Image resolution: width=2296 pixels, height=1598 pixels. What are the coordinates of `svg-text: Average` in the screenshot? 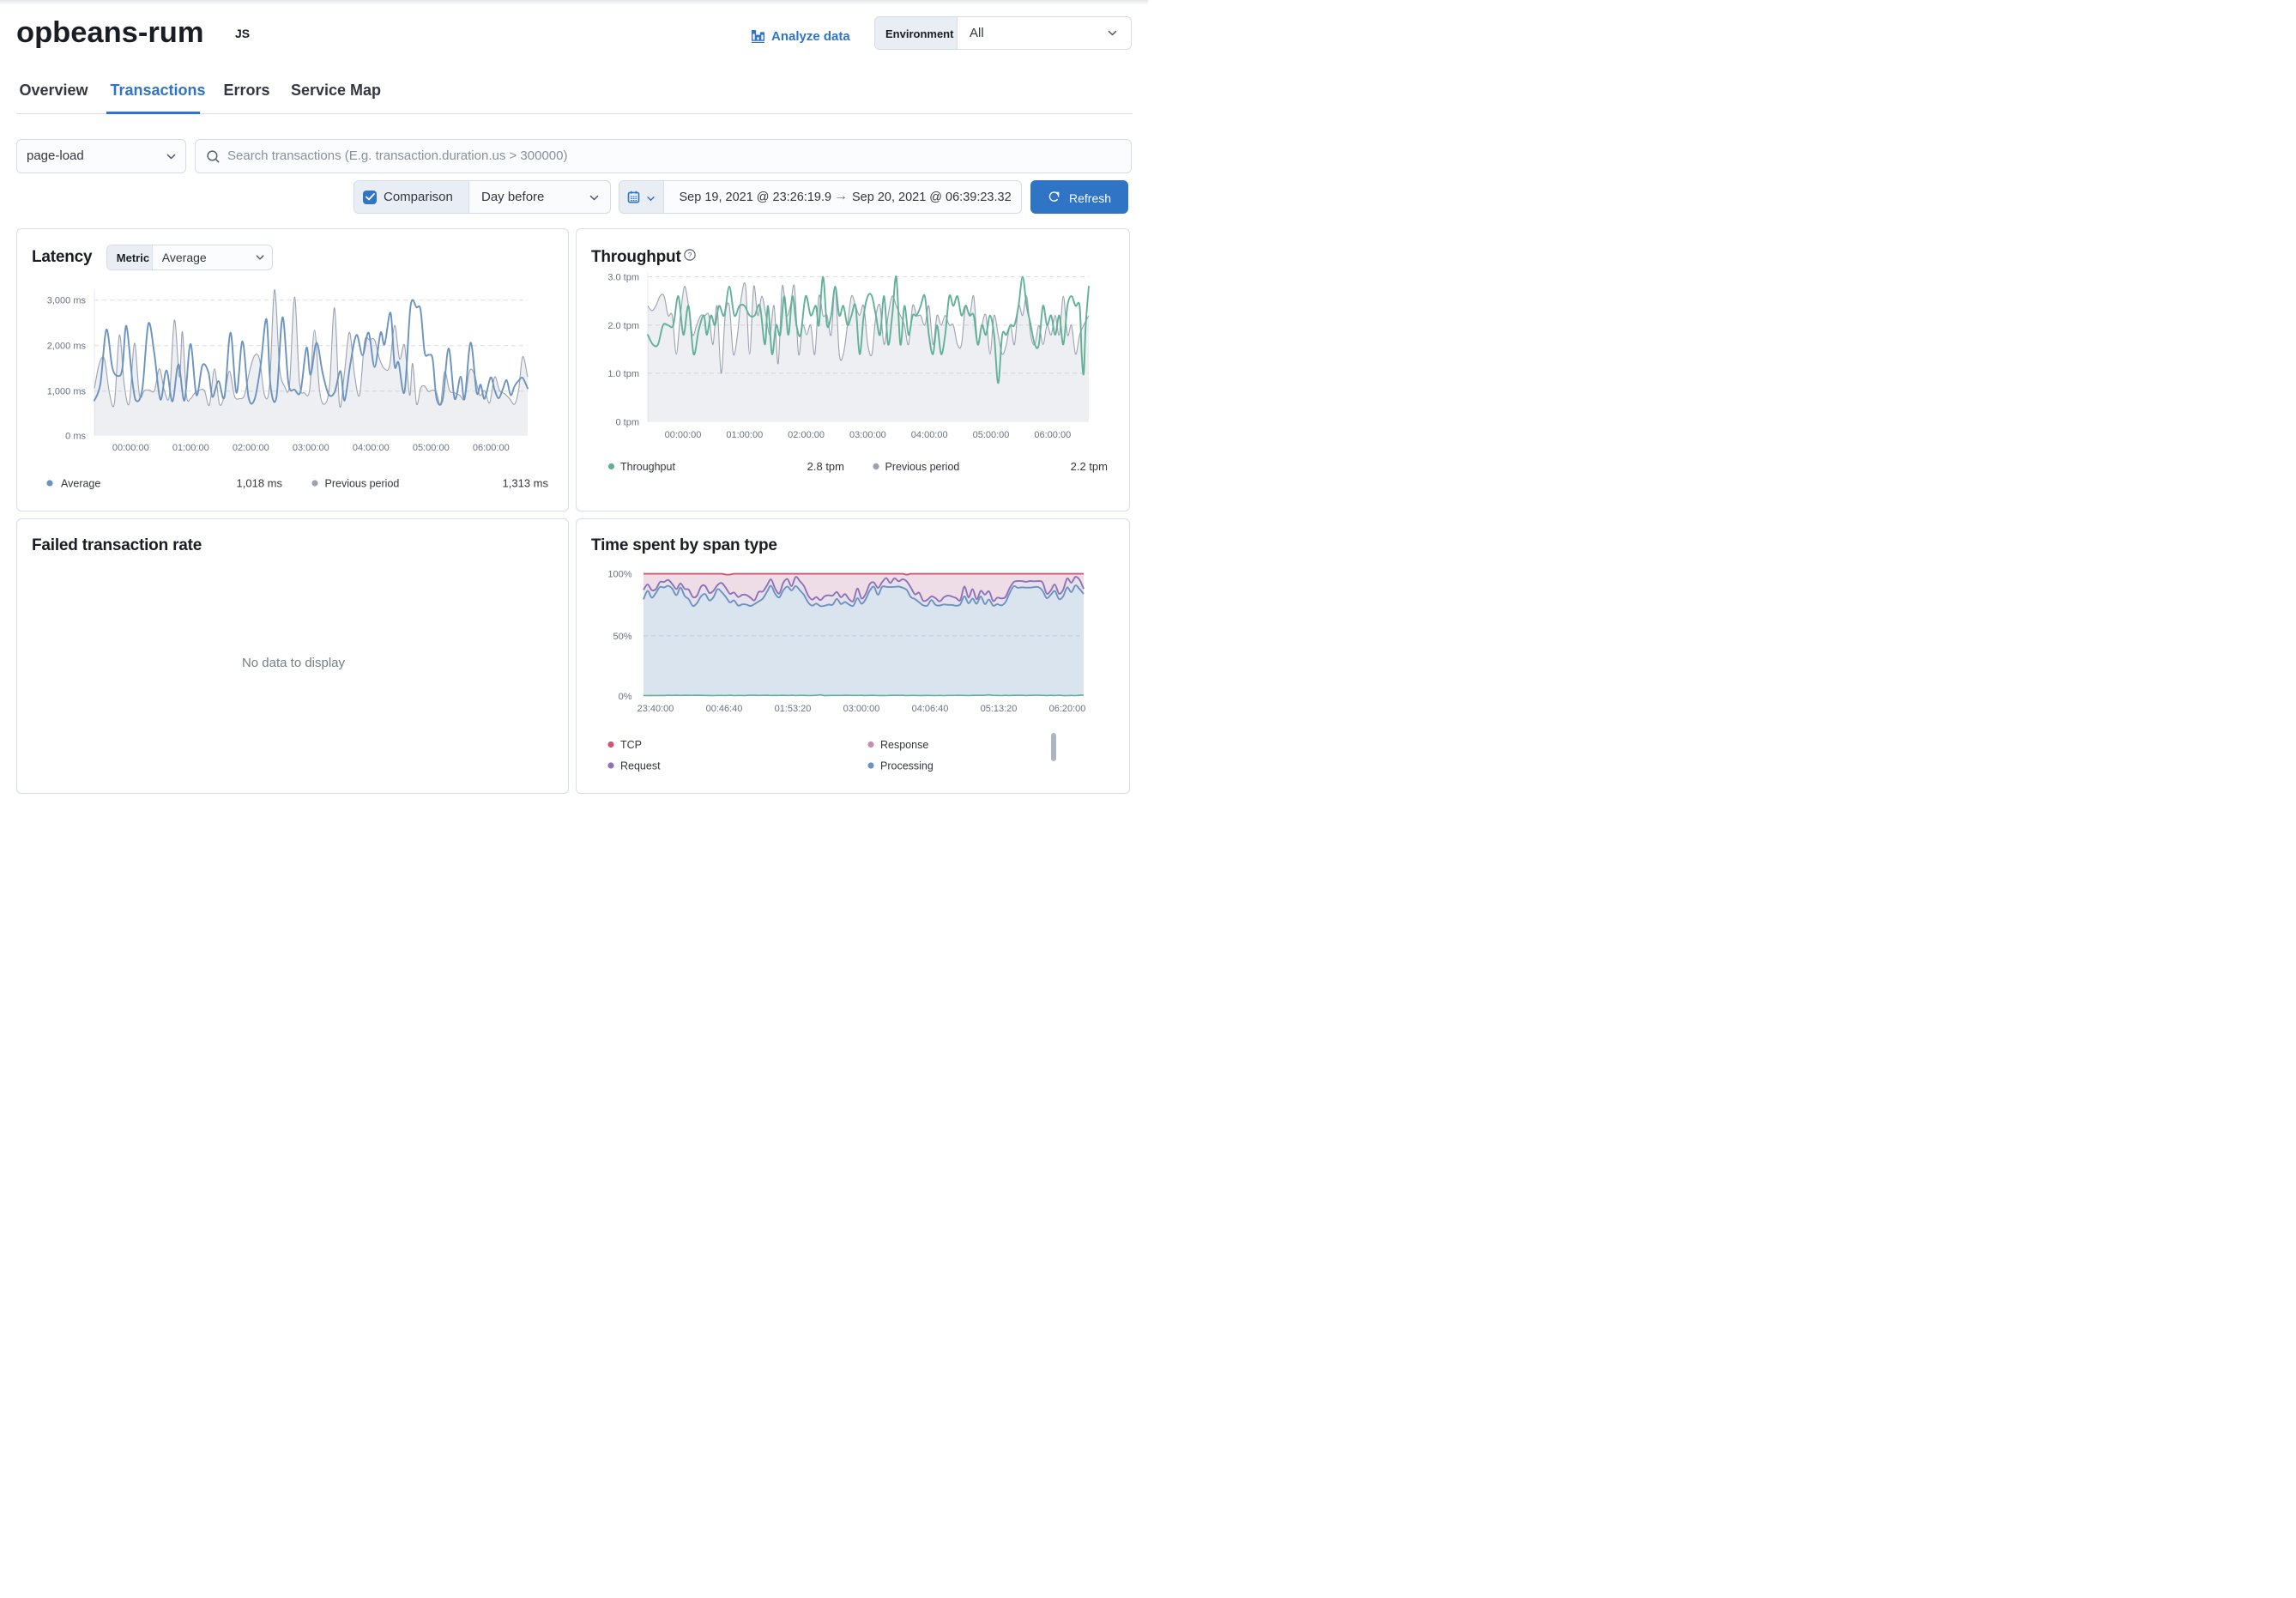 It's located at (80, 484).